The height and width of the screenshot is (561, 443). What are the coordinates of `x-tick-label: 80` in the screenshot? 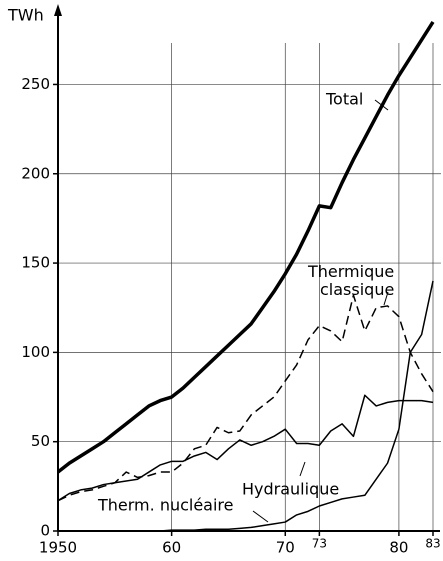 It's located at (398, 548).